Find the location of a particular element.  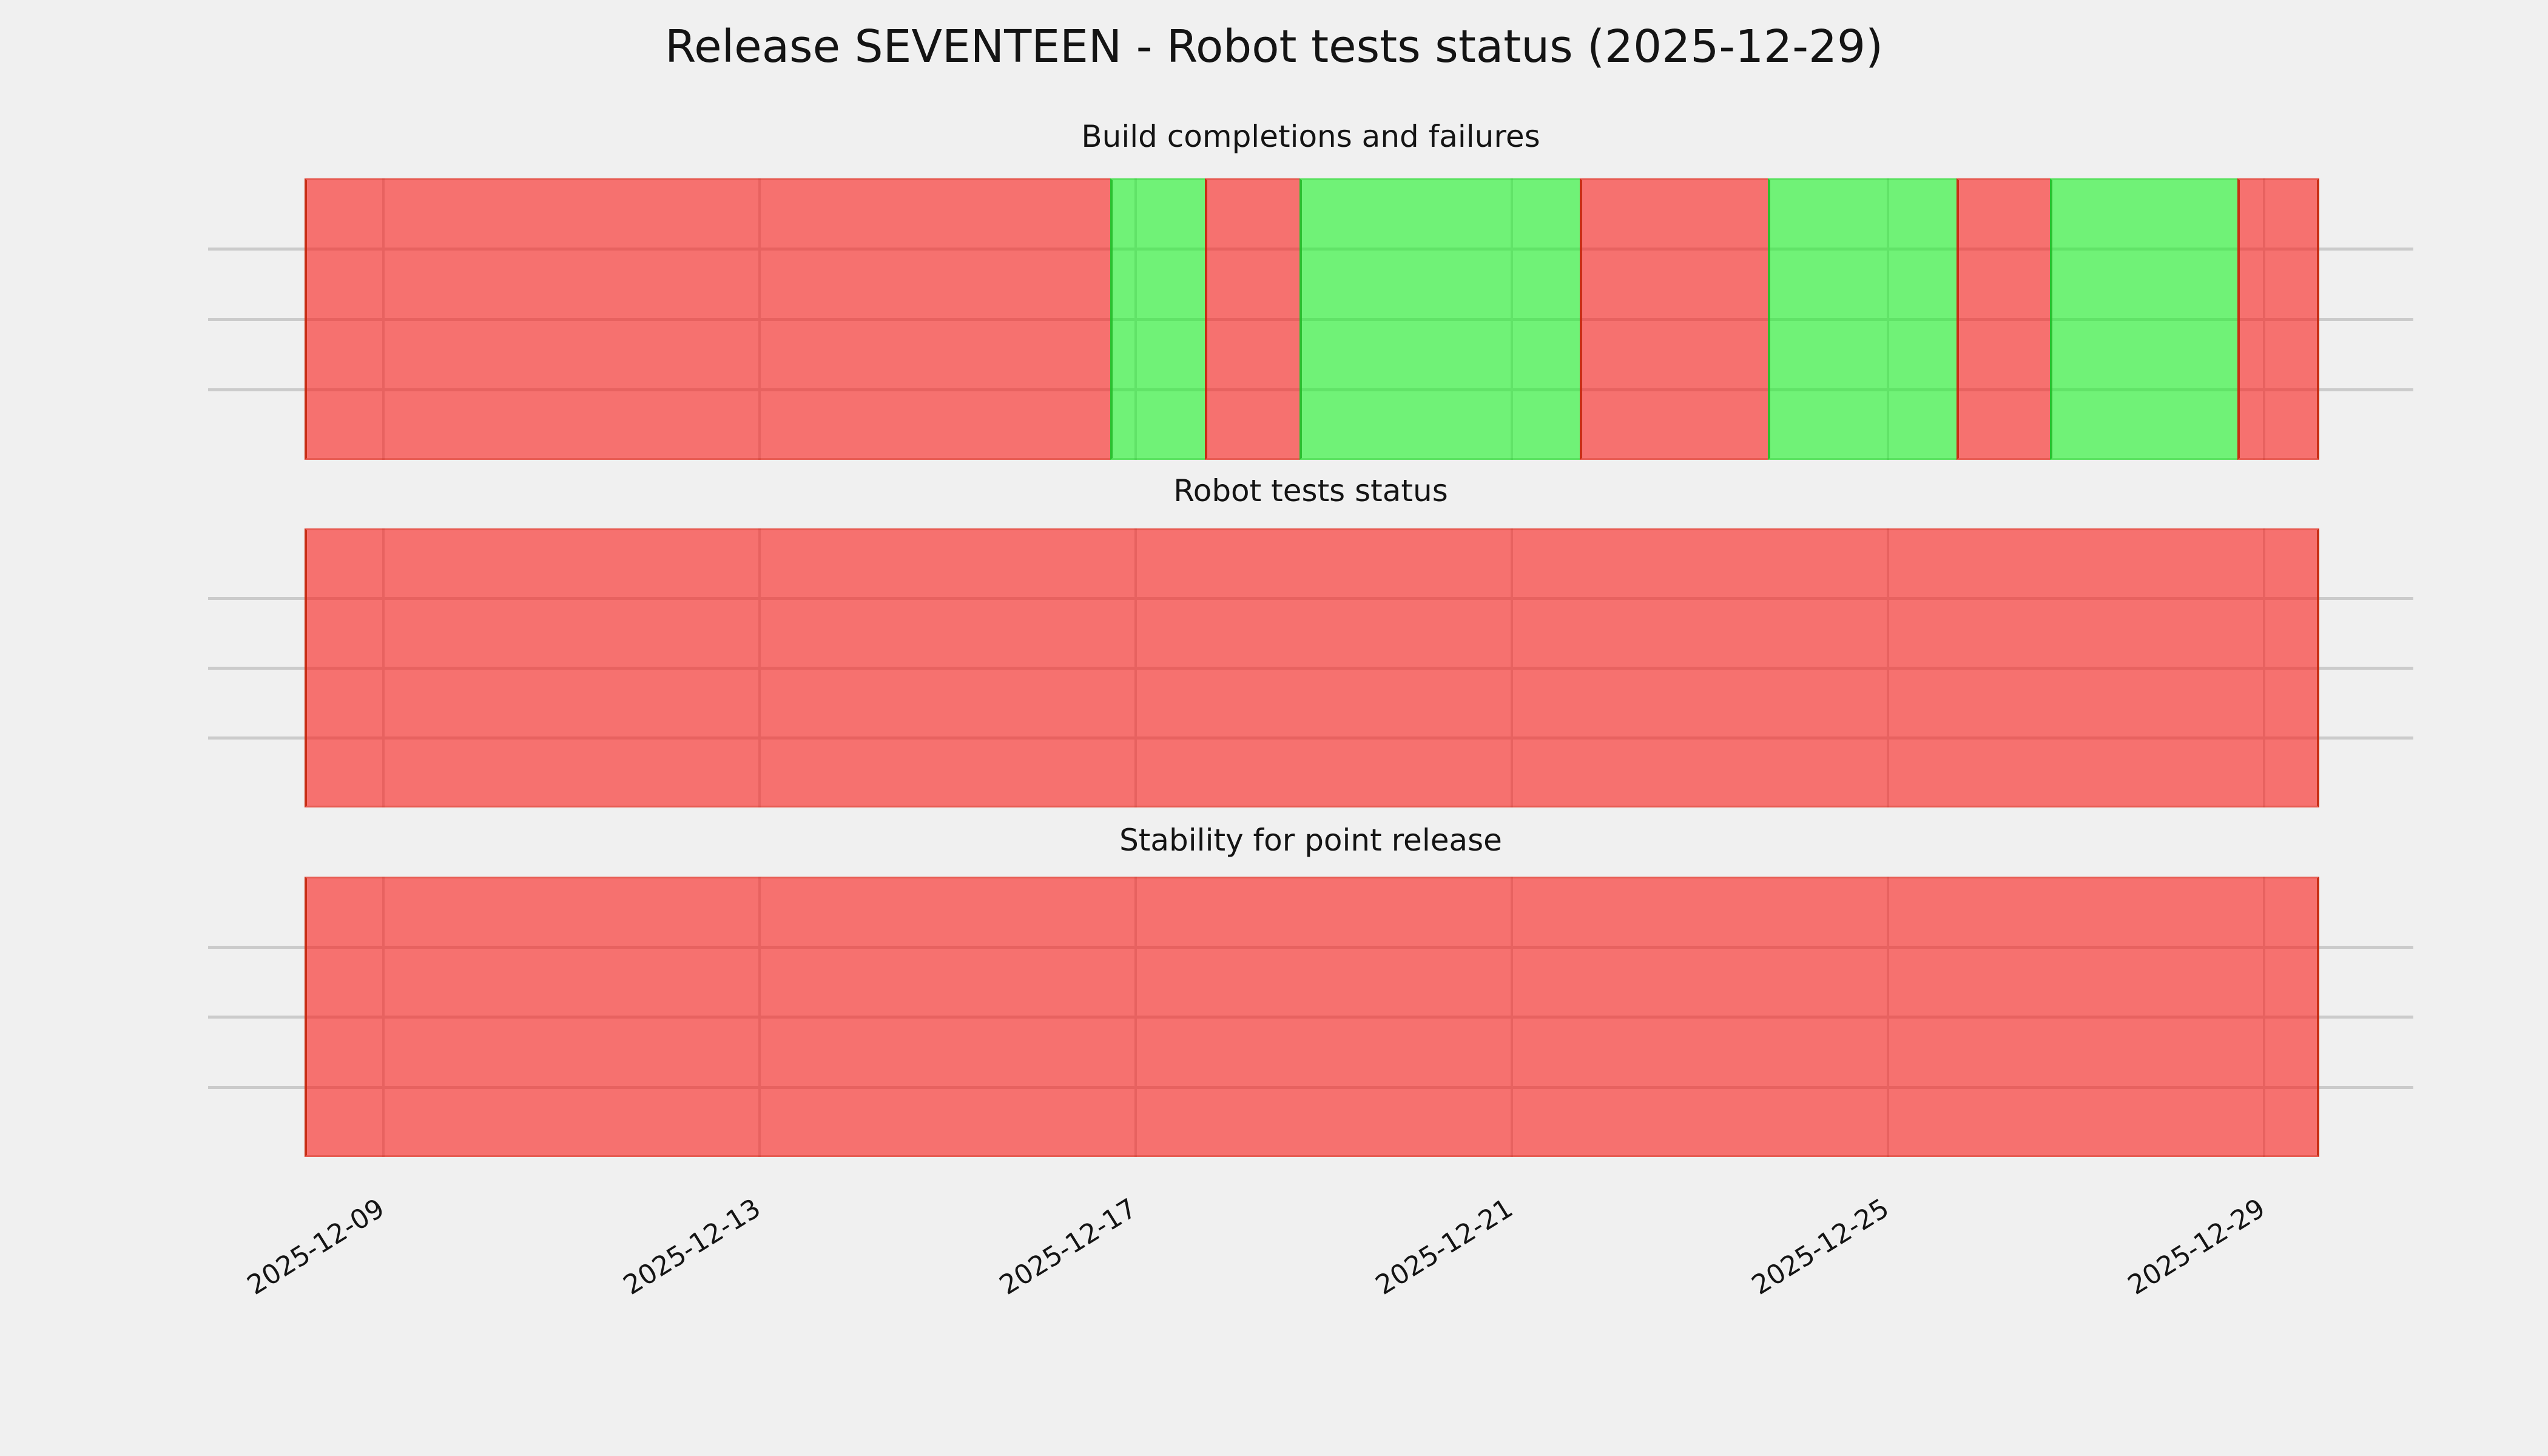

x-tick-label: 2025-12-21 is located at coordinates (1444, 1247).